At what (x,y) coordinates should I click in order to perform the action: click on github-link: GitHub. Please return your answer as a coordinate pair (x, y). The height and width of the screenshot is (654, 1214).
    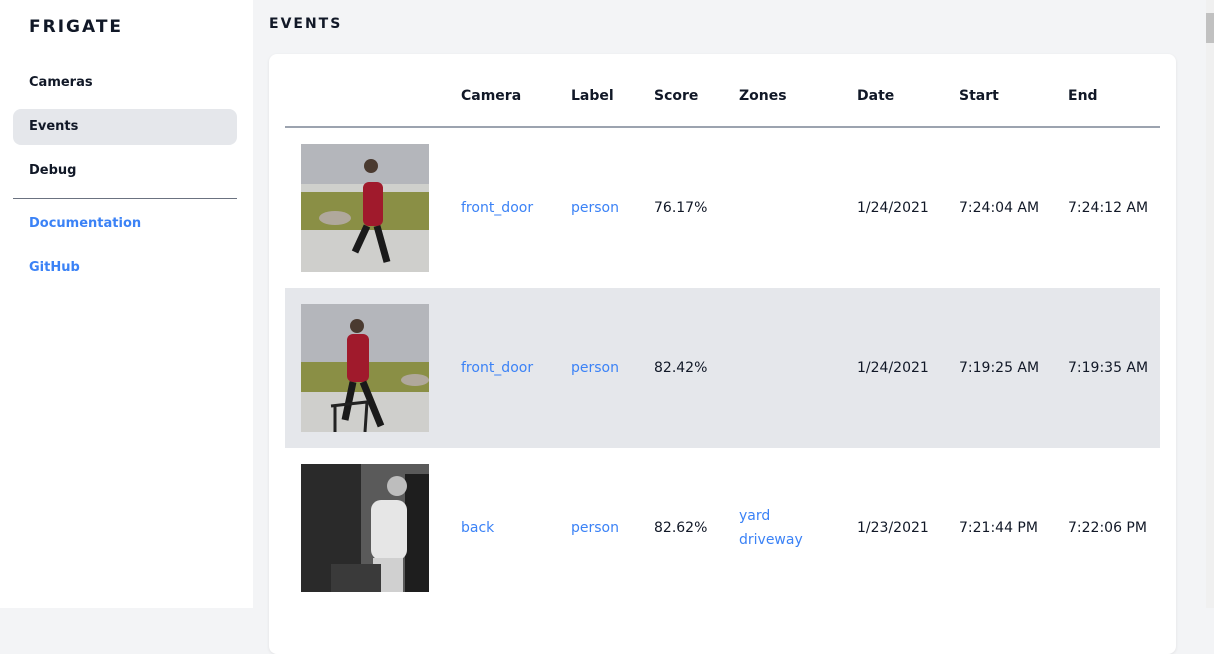
    Looking at the image, I should click on (54, 267).